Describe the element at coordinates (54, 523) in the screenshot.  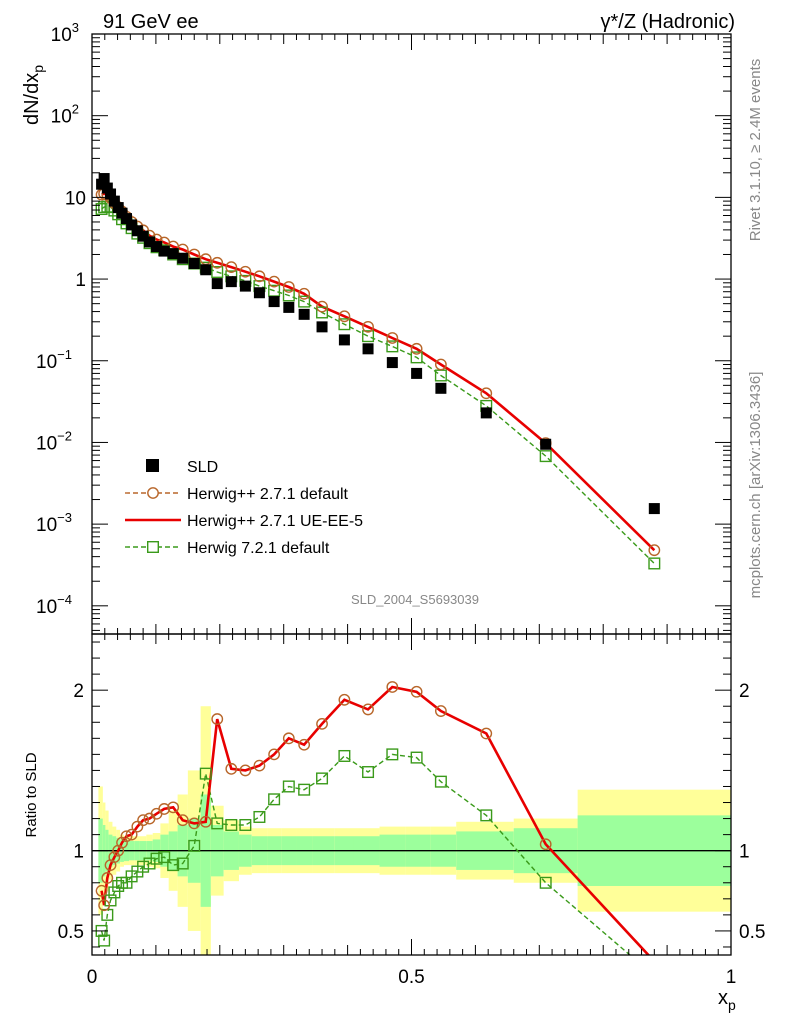
I see `main-y-tick-label: 10⁻³` at that location.